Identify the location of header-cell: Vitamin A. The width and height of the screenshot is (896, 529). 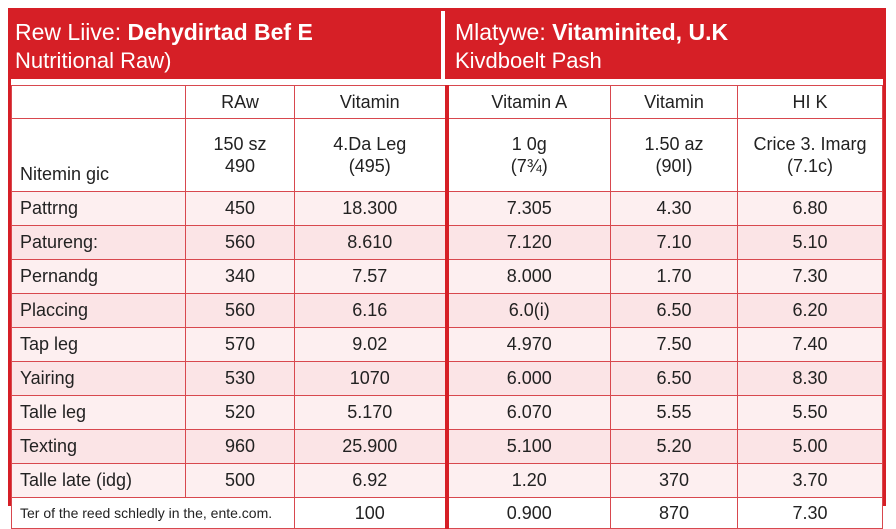
(527, 102).